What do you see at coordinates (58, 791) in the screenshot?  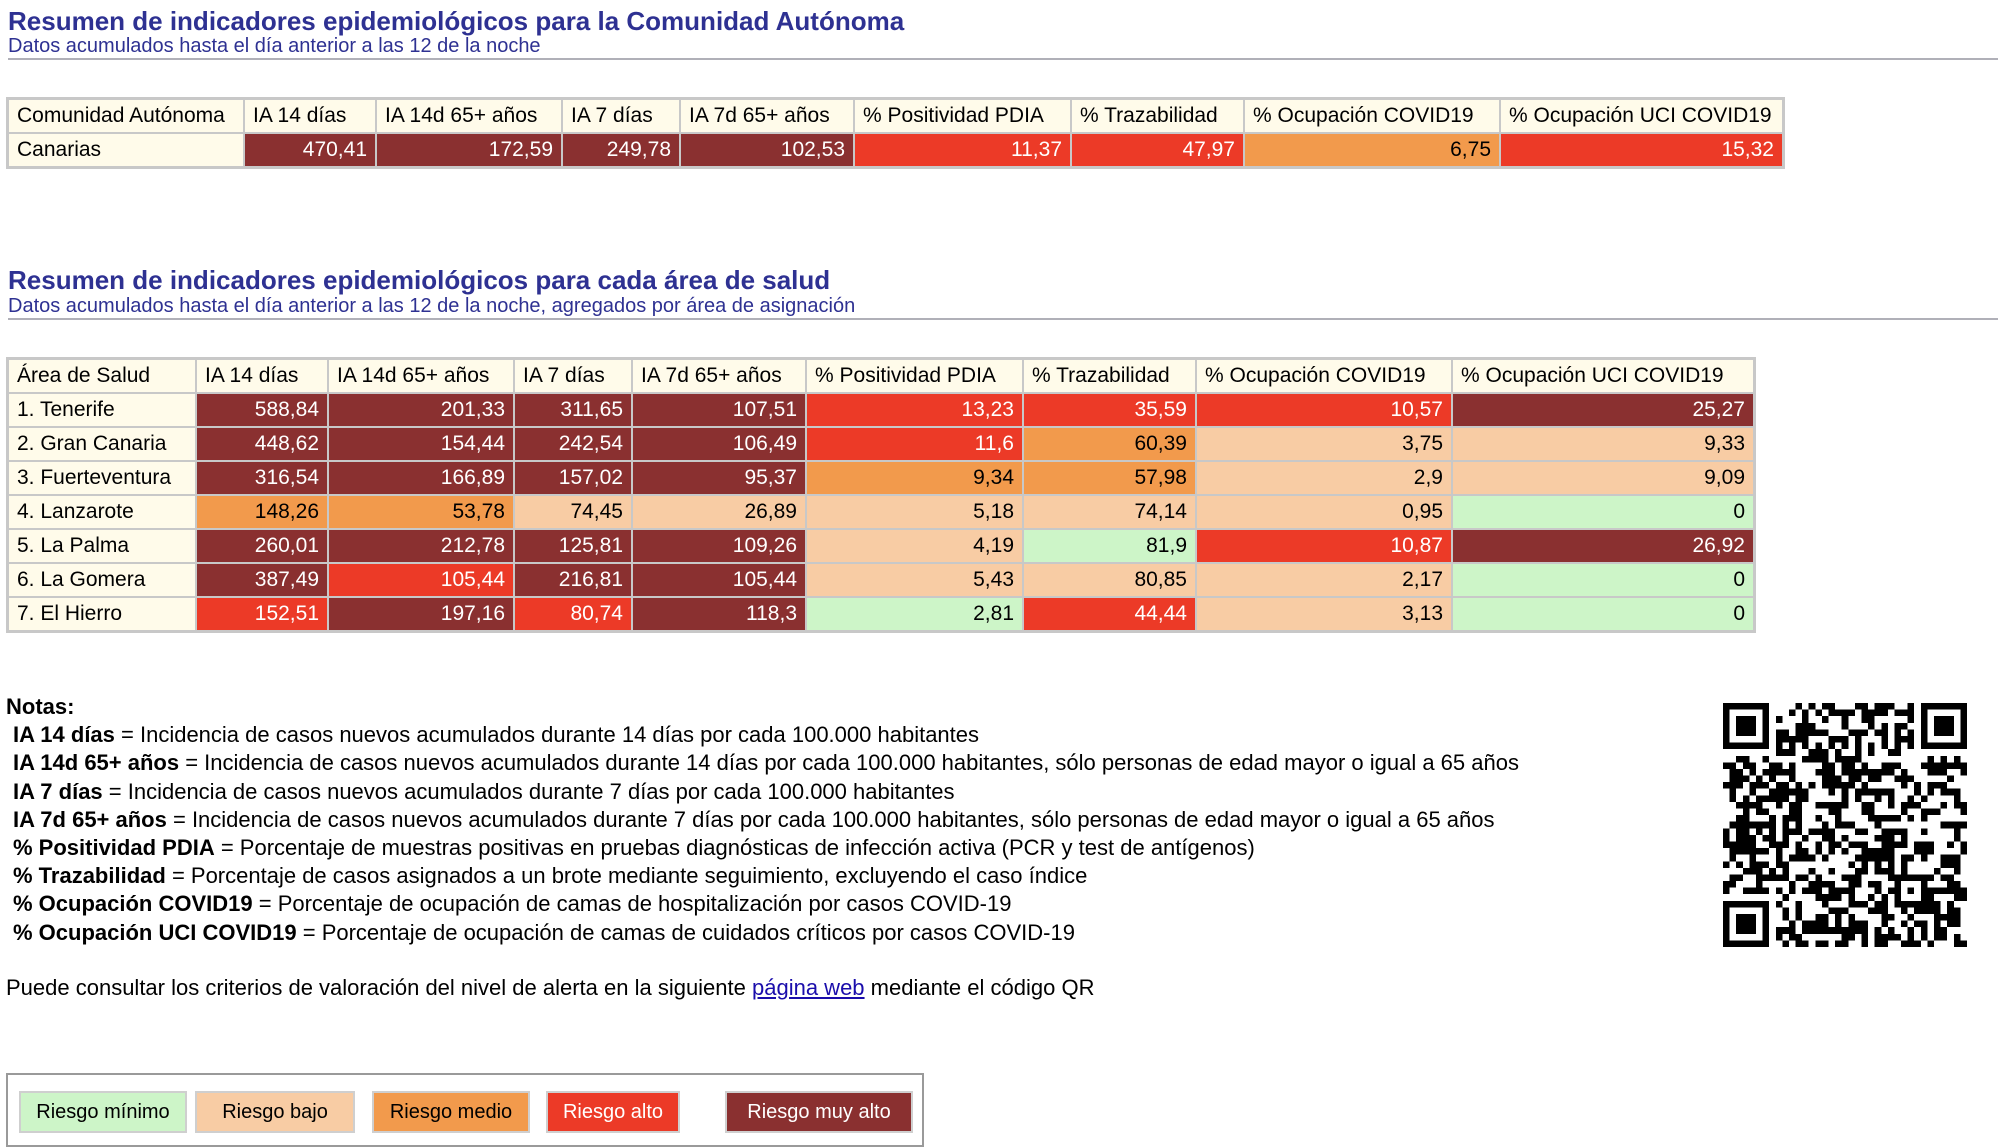 I see `note-term: IA 7 días` at bounding box center [58, 791].